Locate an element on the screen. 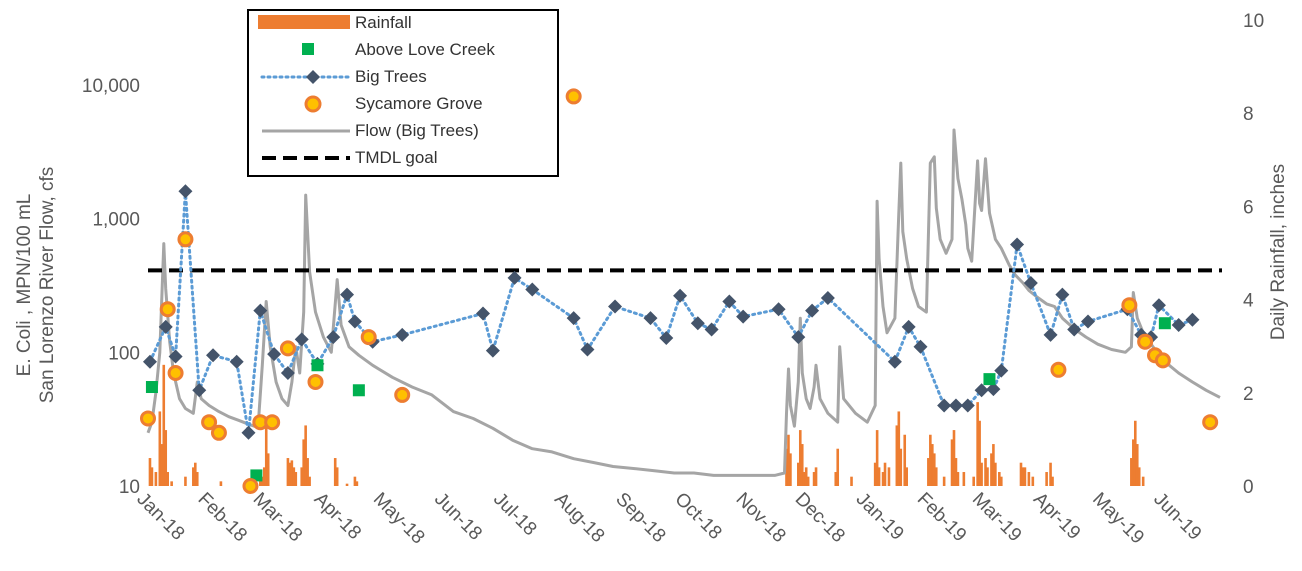  legend-label-sycamore-grove: Sycamore Grove is located at coordinates (419, 103).